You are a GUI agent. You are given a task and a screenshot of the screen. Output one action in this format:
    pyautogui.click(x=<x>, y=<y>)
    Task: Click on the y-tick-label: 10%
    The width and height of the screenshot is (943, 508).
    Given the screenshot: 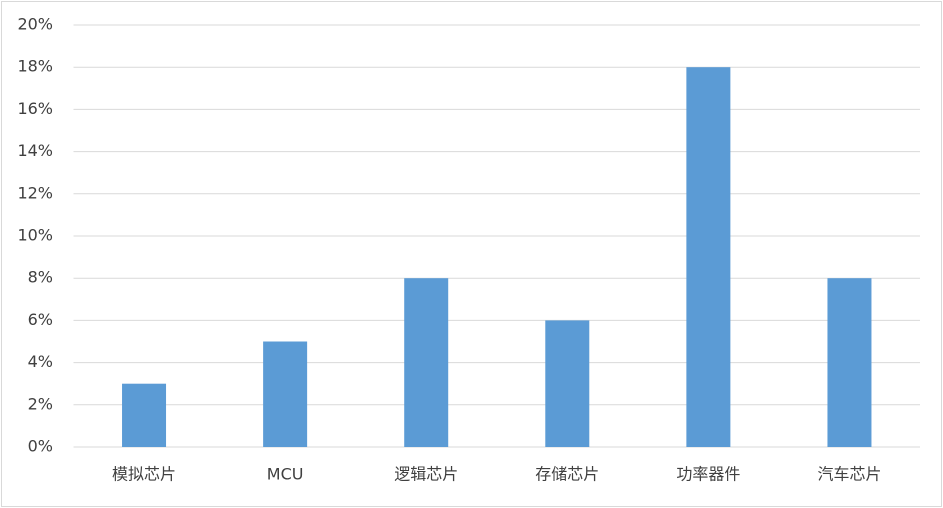 What is the action you would take?
    pyautogui.click(x=35, y=235)
    